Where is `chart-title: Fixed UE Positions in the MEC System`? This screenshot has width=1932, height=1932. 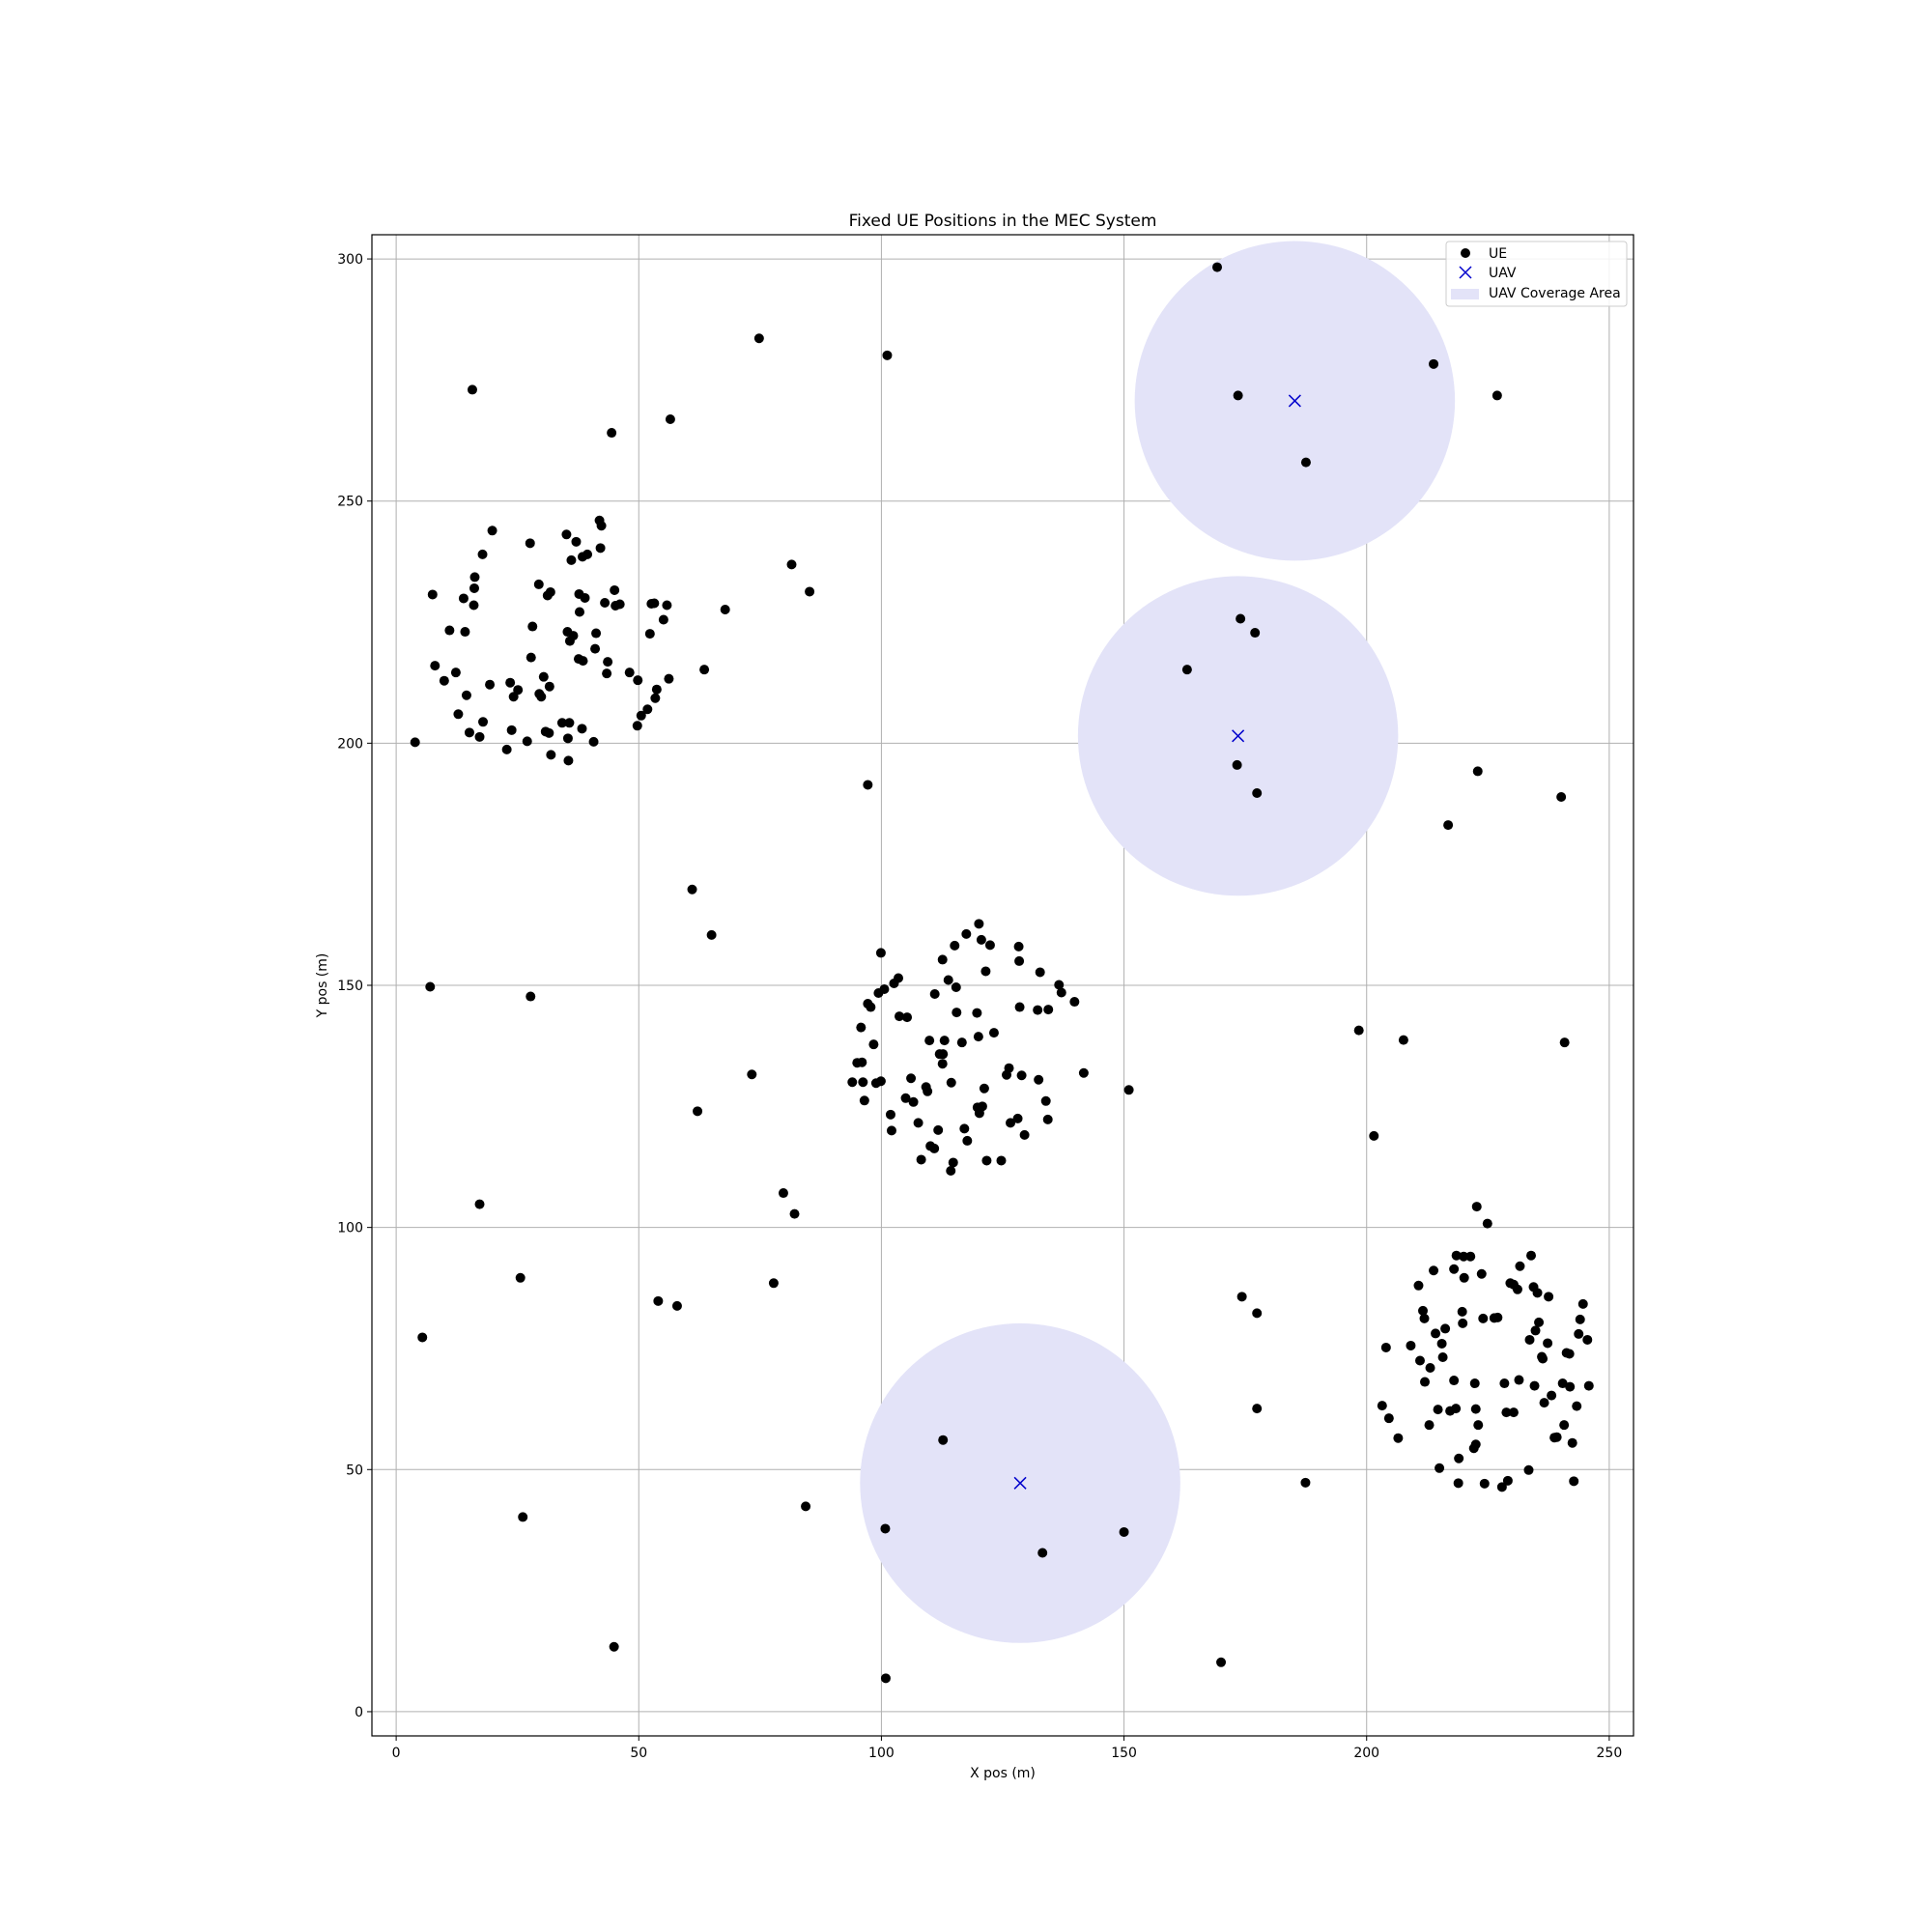 chart-title: Fixed UE Positions in the MEC System is located at coordinates (1003, 221).